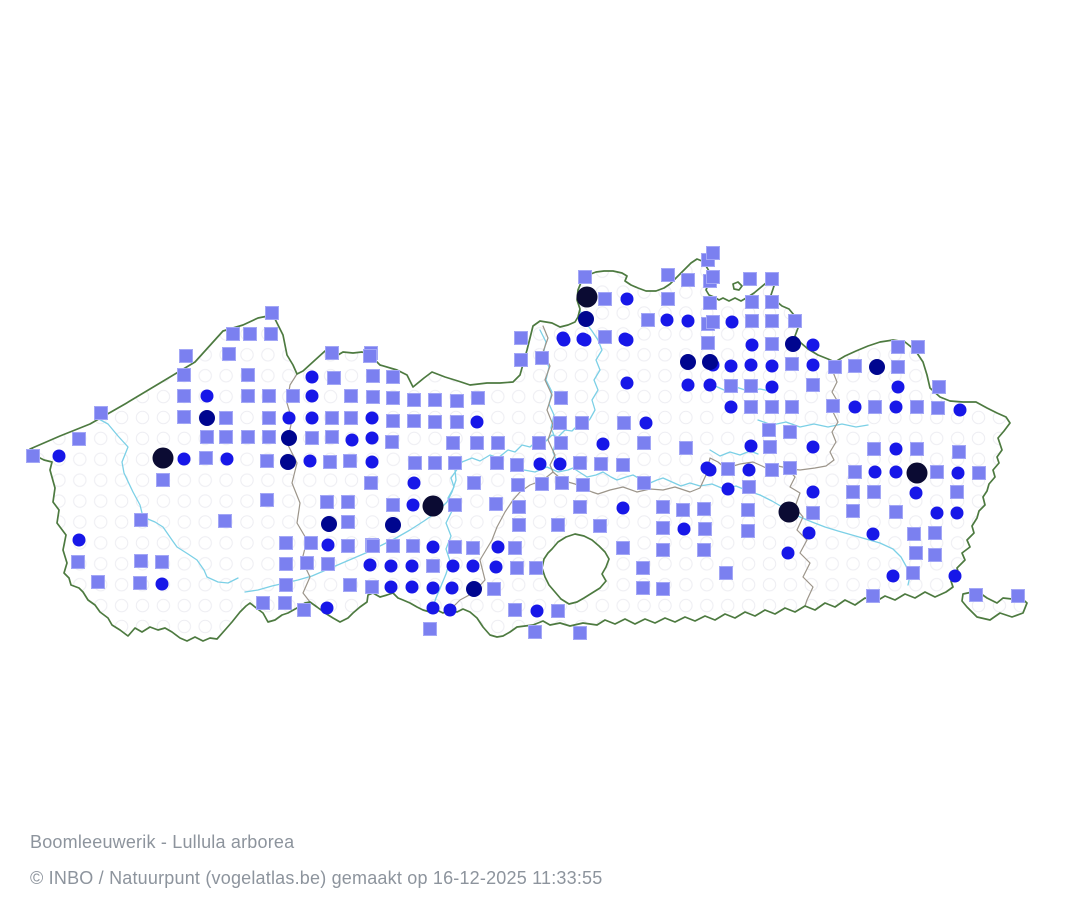 The height and width of the screenshot is (900, 1074). I want to click on map-title: Boomleeuwerik - Lullula arborea, so click(162, 842).